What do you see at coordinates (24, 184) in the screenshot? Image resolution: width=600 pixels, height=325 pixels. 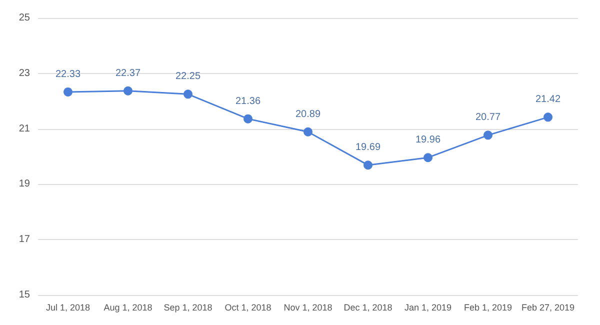 I see `y-tick-label: 19` at bounding box center [24, 184].